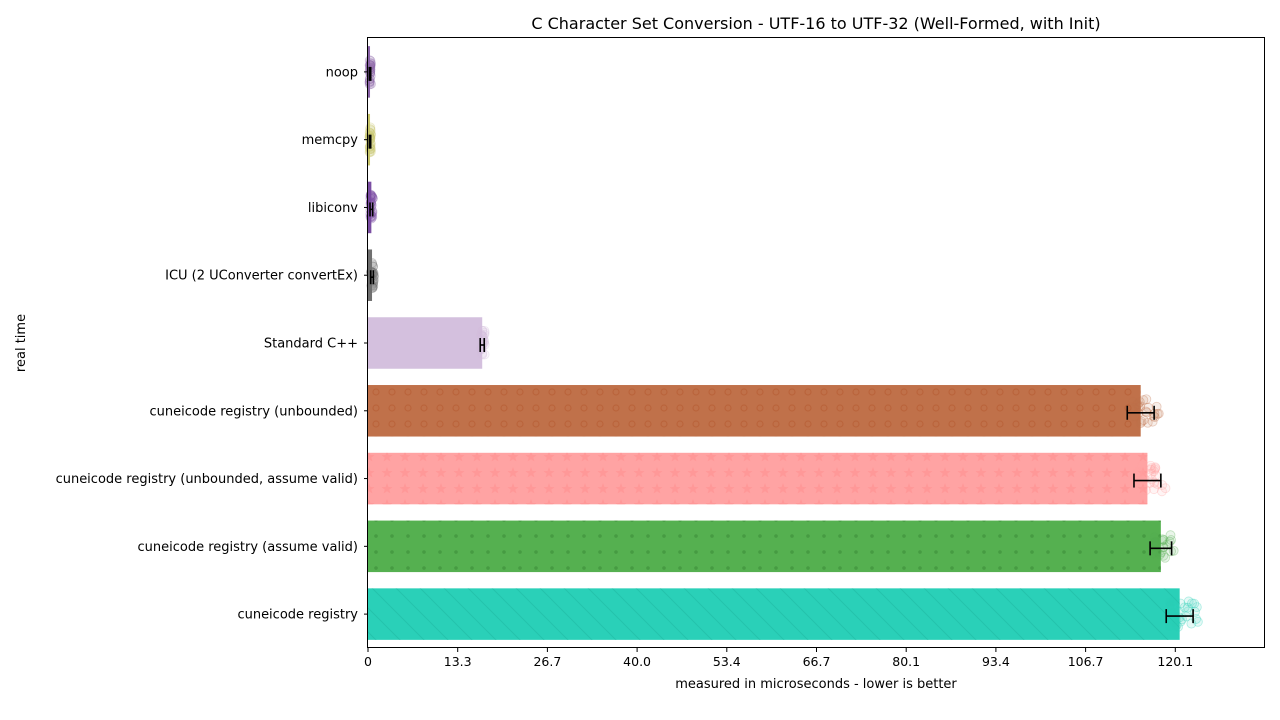 This screenshot has width=1280, height=720. Describe the element at coordinates (333, 208) in the screenshot. I see `y-tick-label: libiconv` at that location.